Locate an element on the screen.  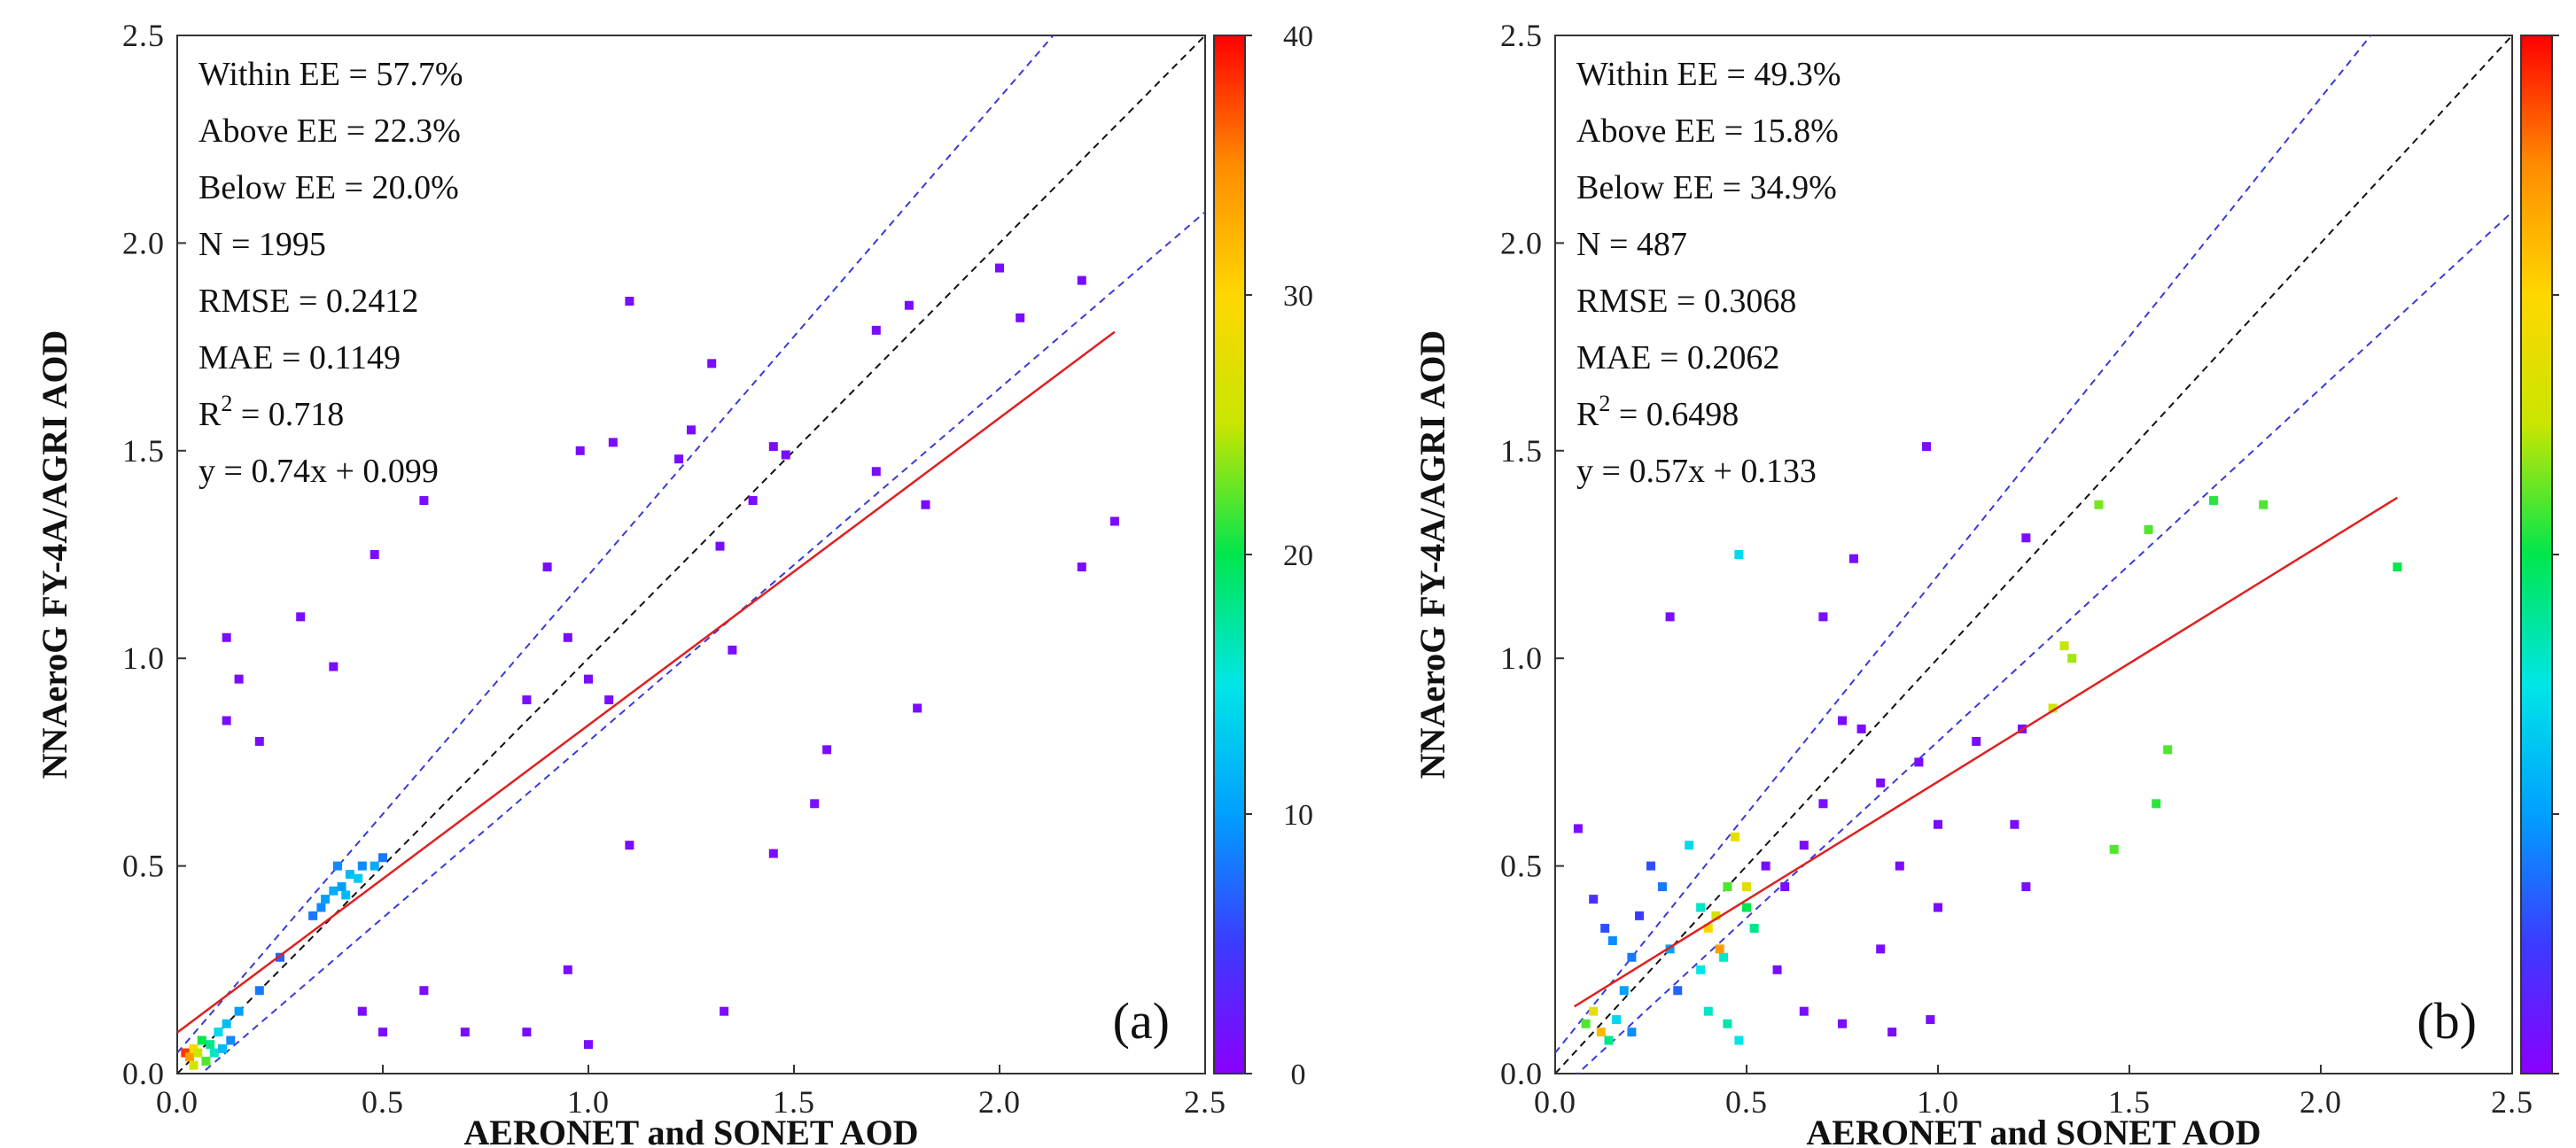
colorbar-tick-label: 20 is located at coordinates (1298, 555).